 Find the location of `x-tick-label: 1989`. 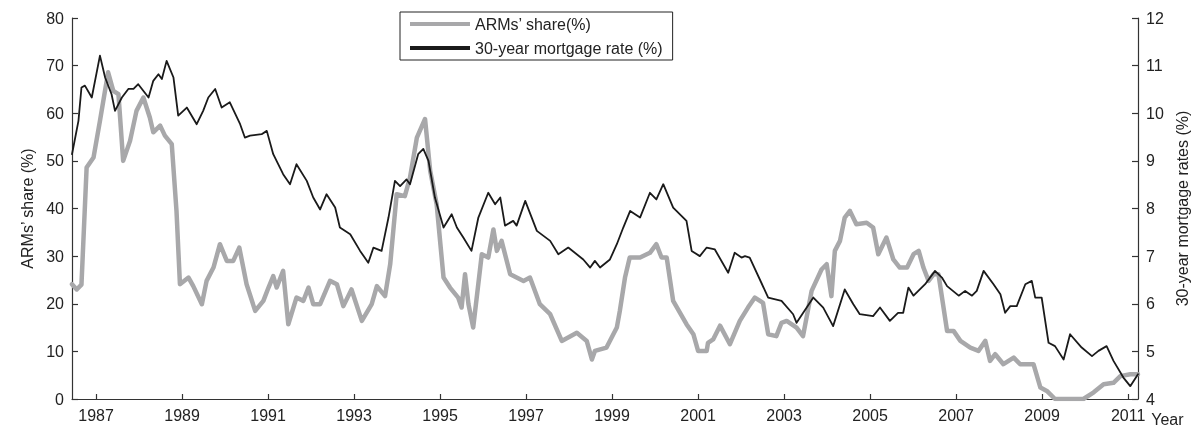

x-tick-label: 1989 is located at coordinates (182, 415).